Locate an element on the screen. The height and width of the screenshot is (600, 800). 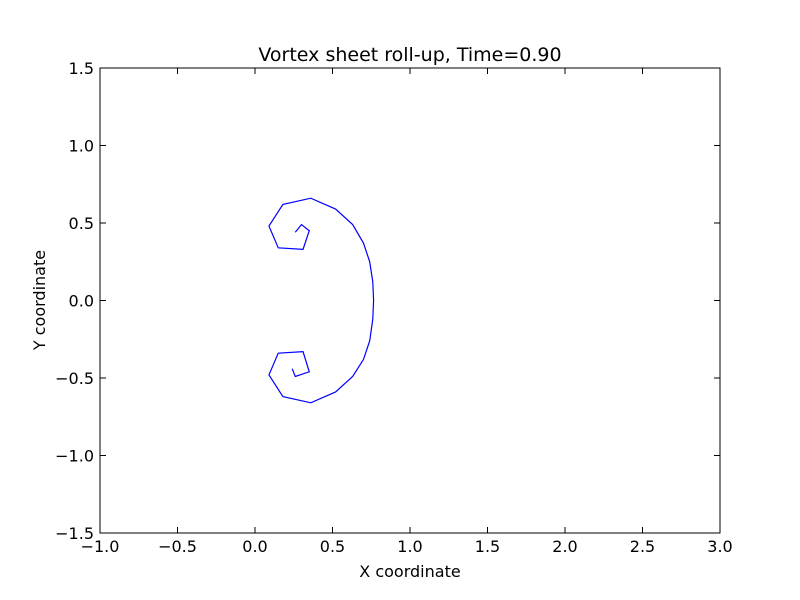
x-tick-label: −1.0 is located at coordinates (100, 546).